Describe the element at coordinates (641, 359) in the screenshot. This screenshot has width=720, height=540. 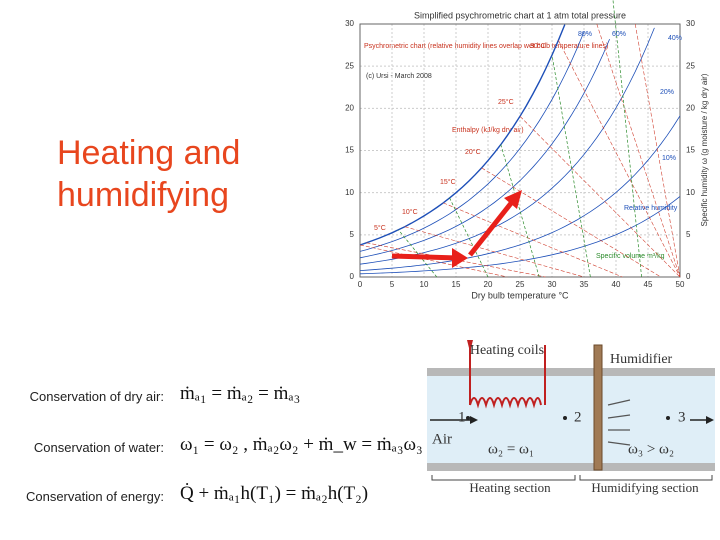
I see `diagram-label: Humidifier` at that location.